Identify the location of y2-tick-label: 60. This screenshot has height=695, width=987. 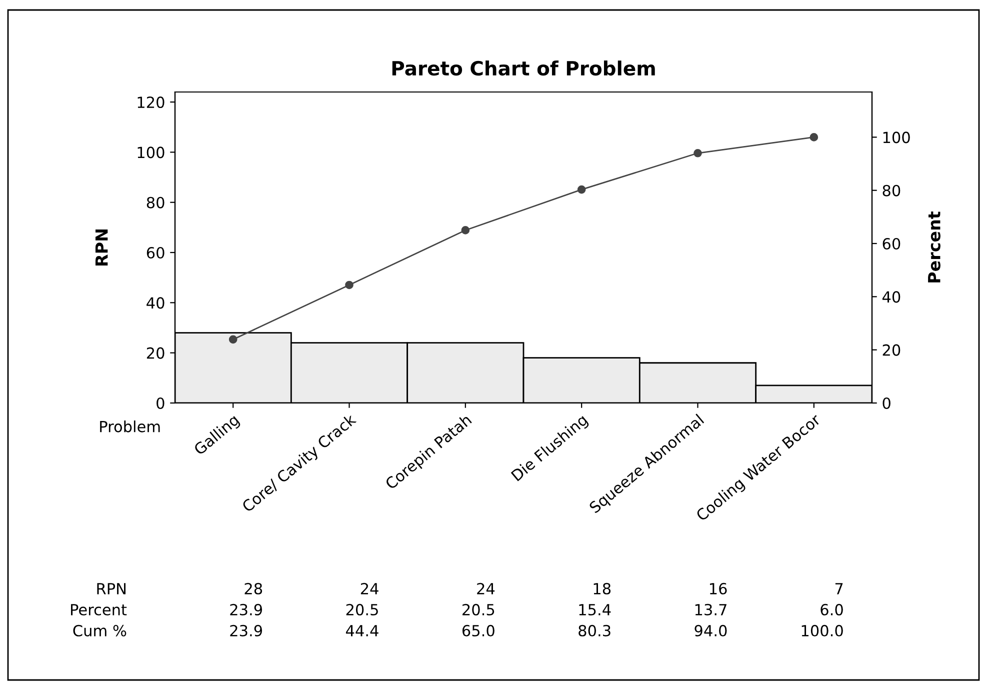
(891, 244).